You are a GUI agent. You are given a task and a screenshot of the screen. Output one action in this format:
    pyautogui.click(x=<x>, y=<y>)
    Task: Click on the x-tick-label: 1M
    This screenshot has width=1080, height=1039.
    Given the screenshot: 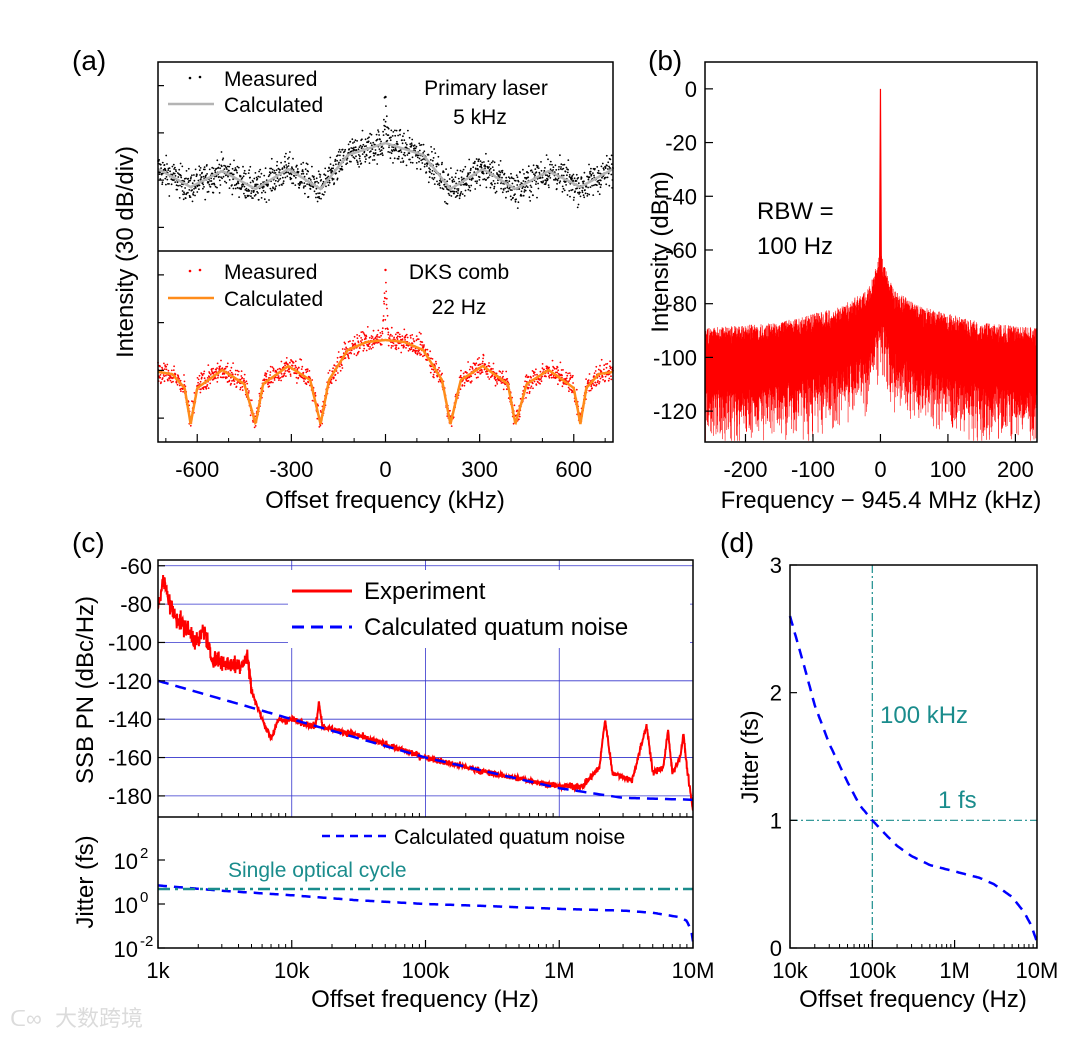 What is the action you would take?
    pyautogui.click(x=559, y=970)
    